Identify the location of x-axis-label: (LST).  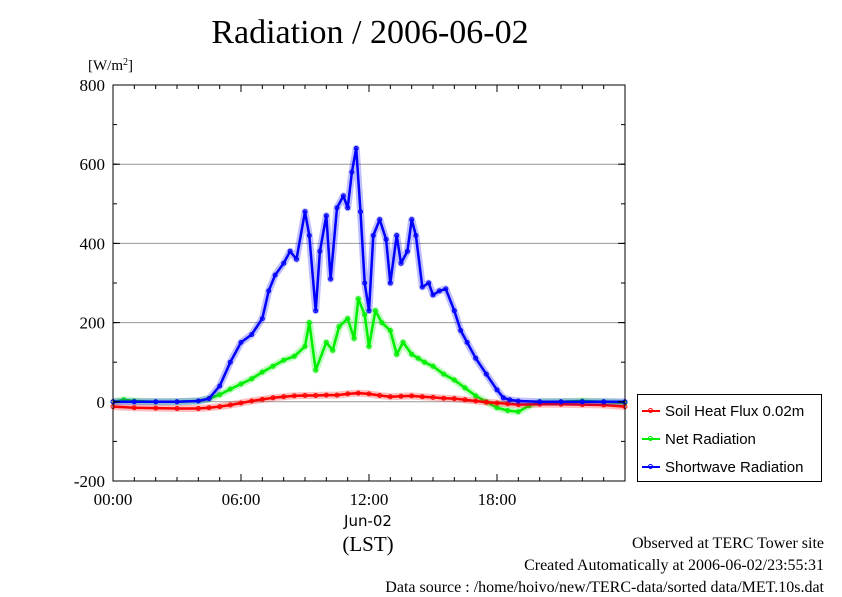
(367, 544).